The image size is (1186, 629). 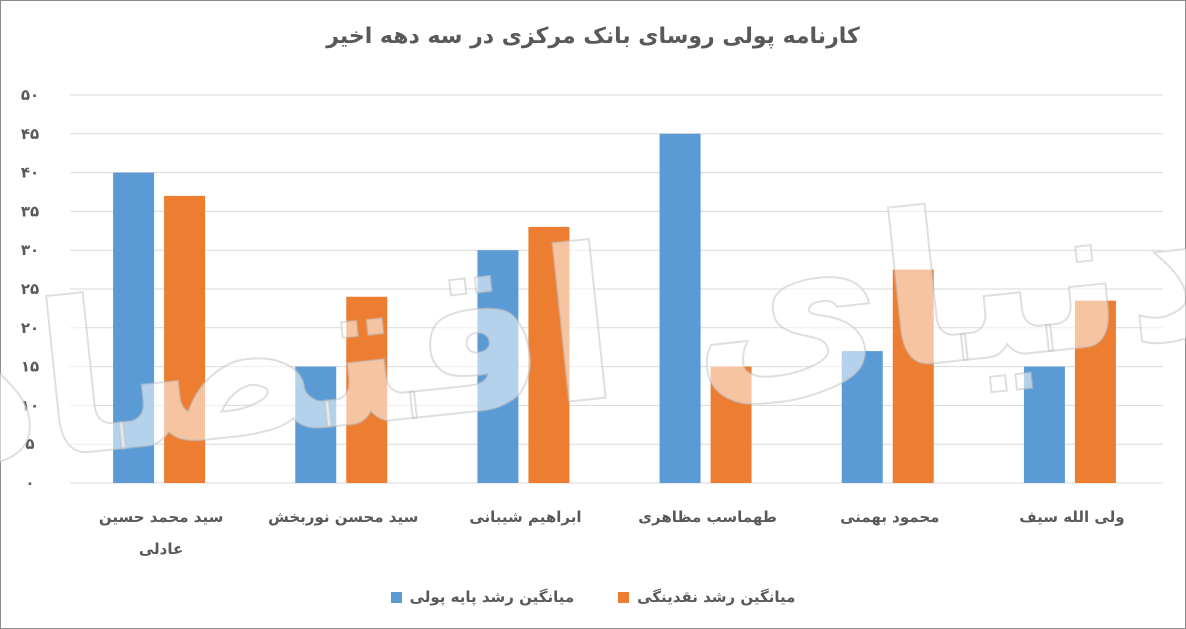 What do you see at coordinates (30, 95) in the screenshot?
I see `y-tick-label: ۵۰` at bounding box center [30, 95].